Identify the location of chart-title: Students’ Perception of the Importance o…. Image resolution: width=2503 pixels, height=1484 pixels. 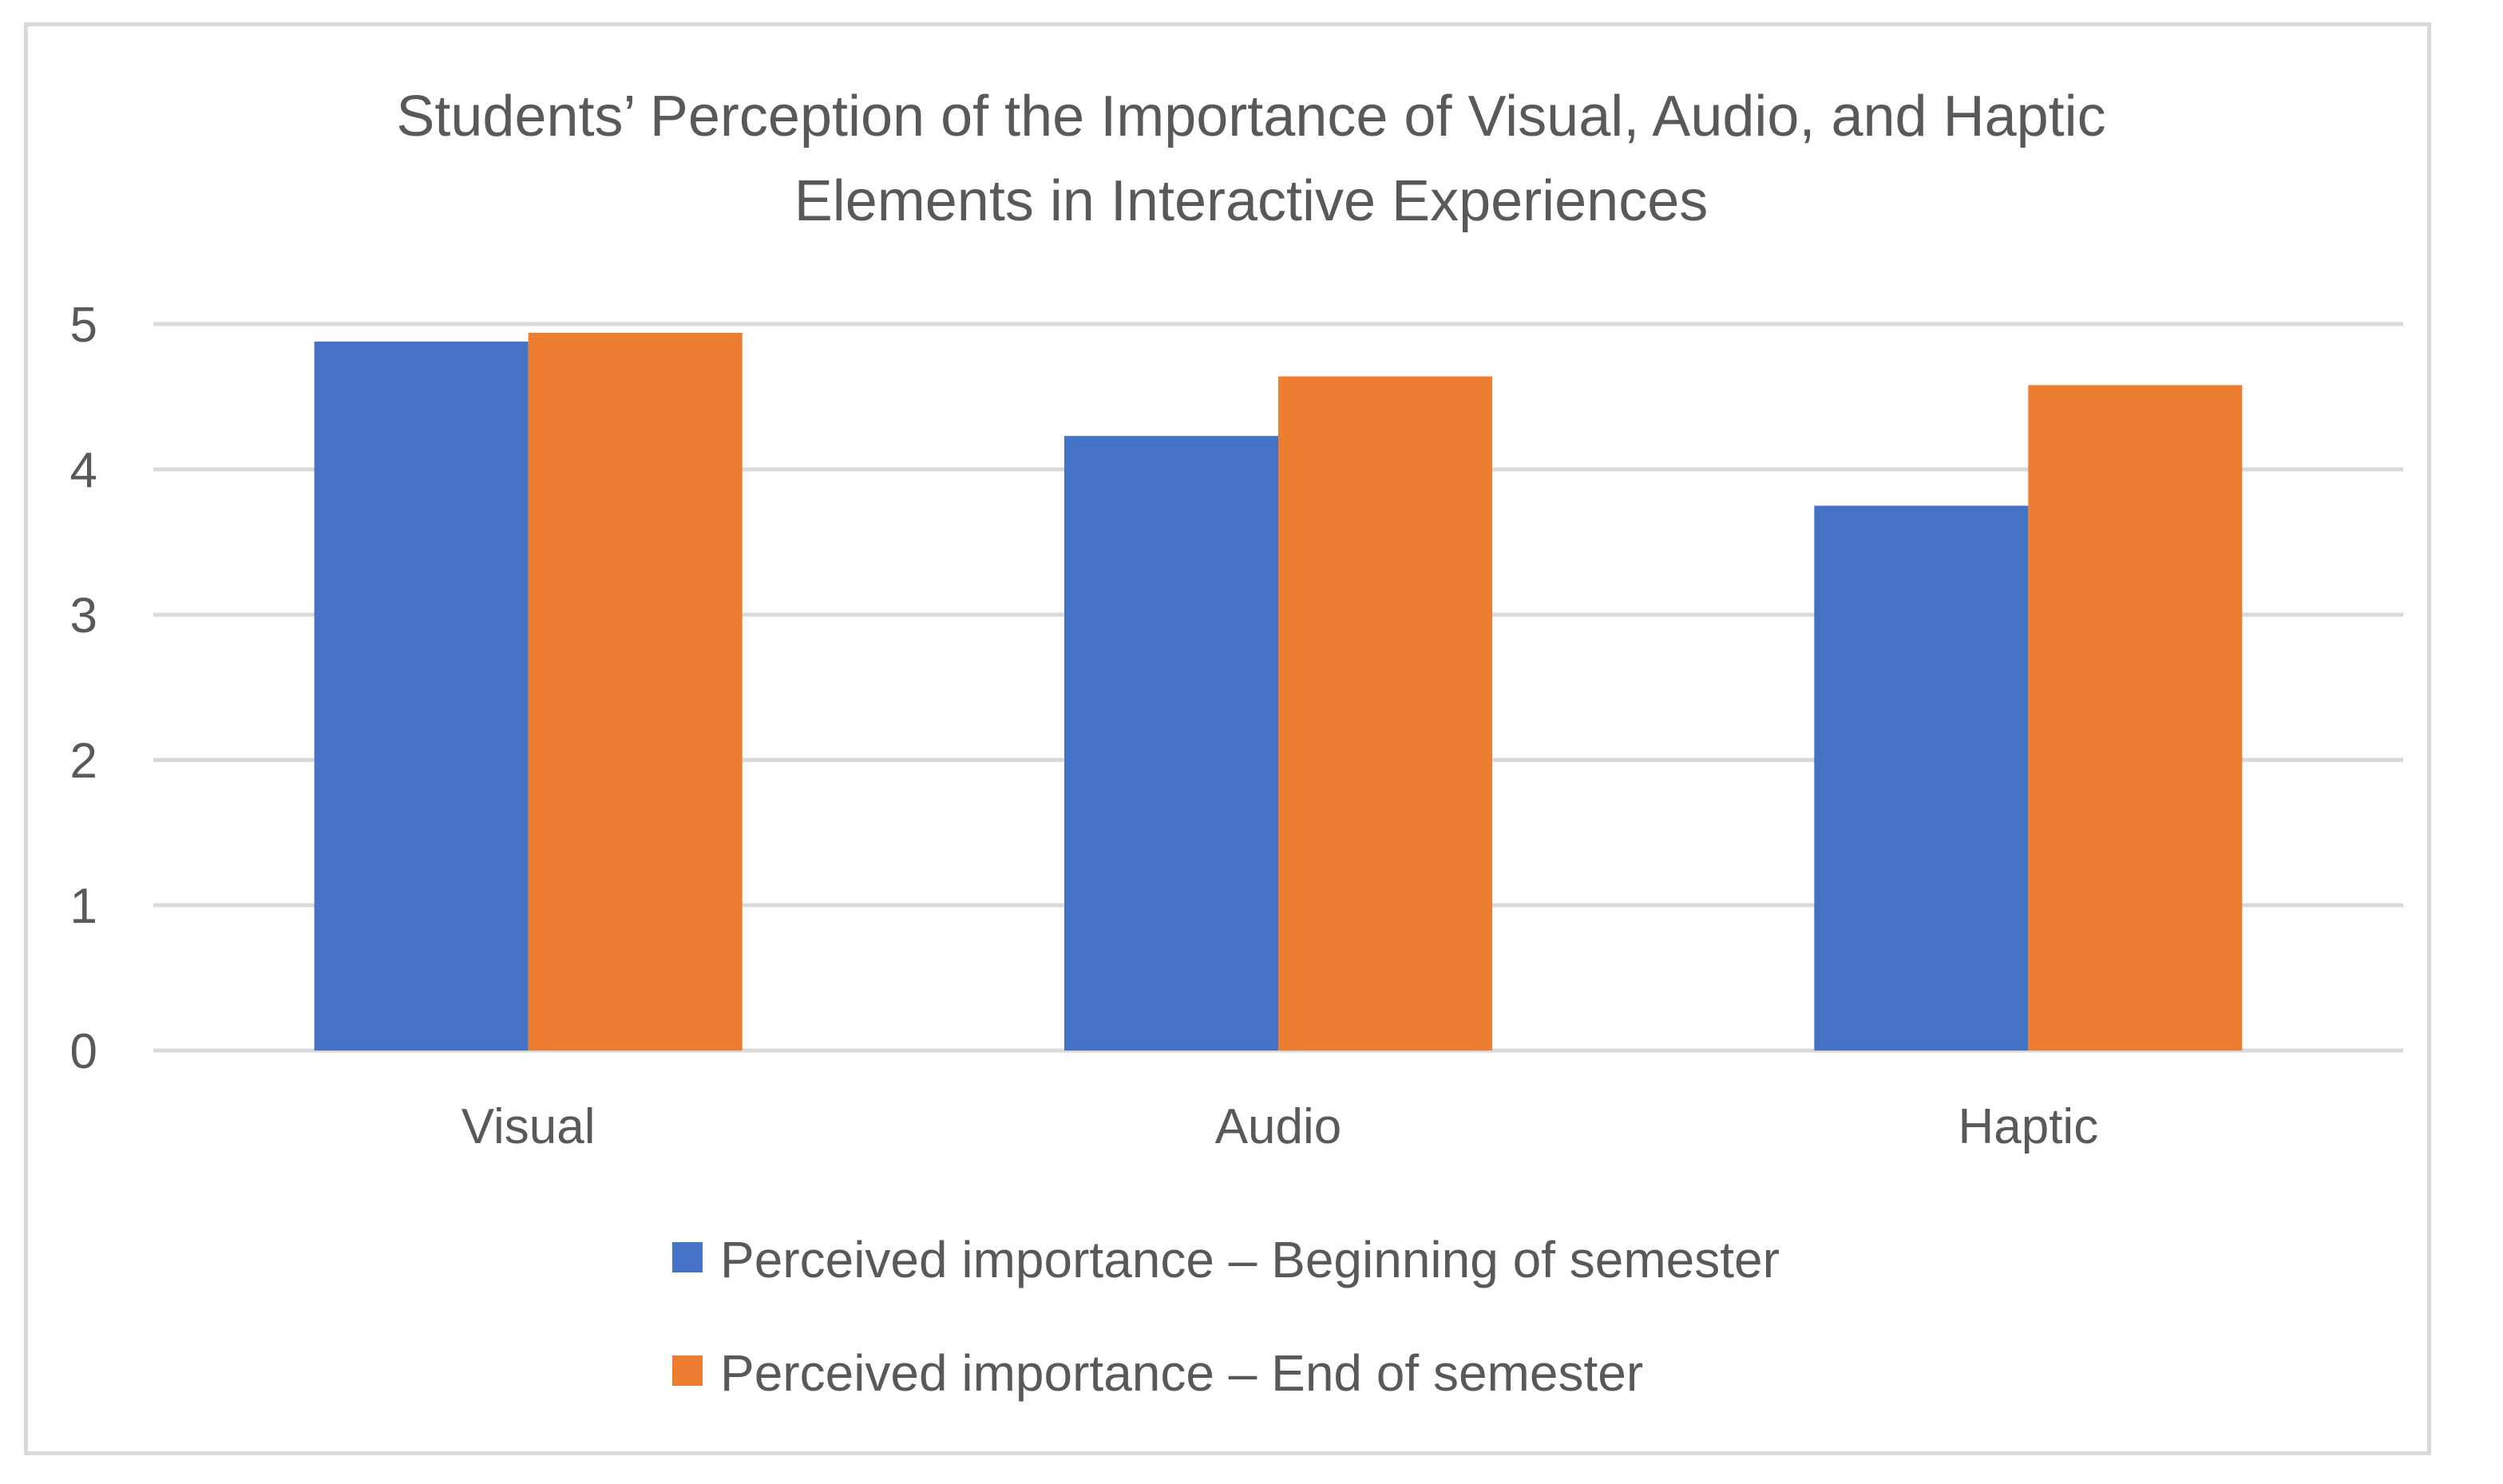
(1250, 159).